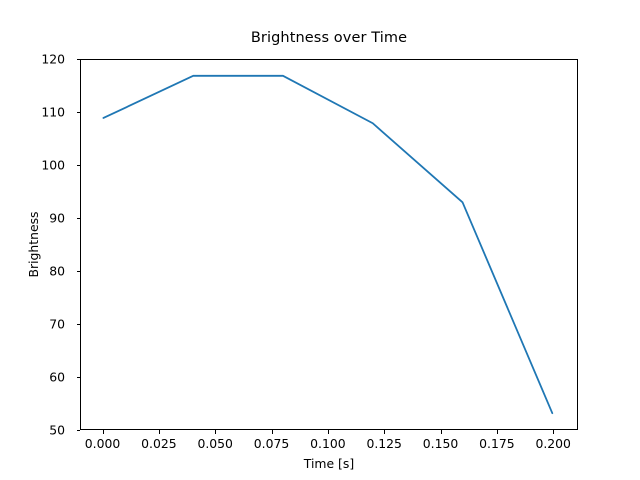 The width and height of the screenshot is (640, 480). I want to click on y-tick-label: 70, so click(57, 324).